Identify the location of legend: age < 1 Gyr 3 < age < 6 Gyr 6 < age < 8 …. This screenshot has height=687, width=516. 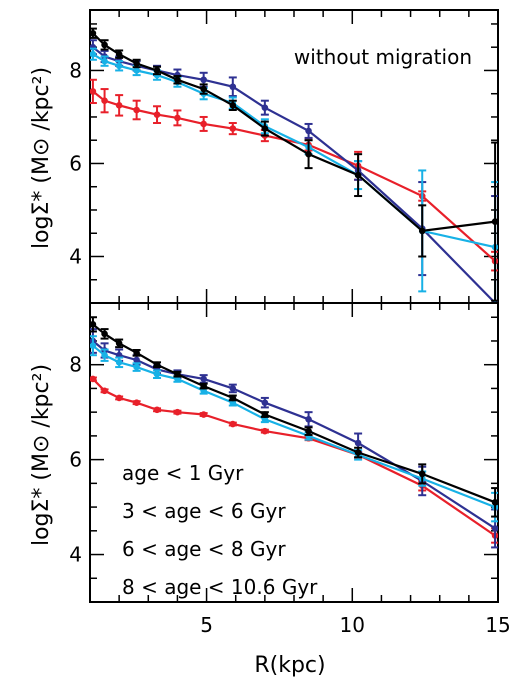
(220, 530).